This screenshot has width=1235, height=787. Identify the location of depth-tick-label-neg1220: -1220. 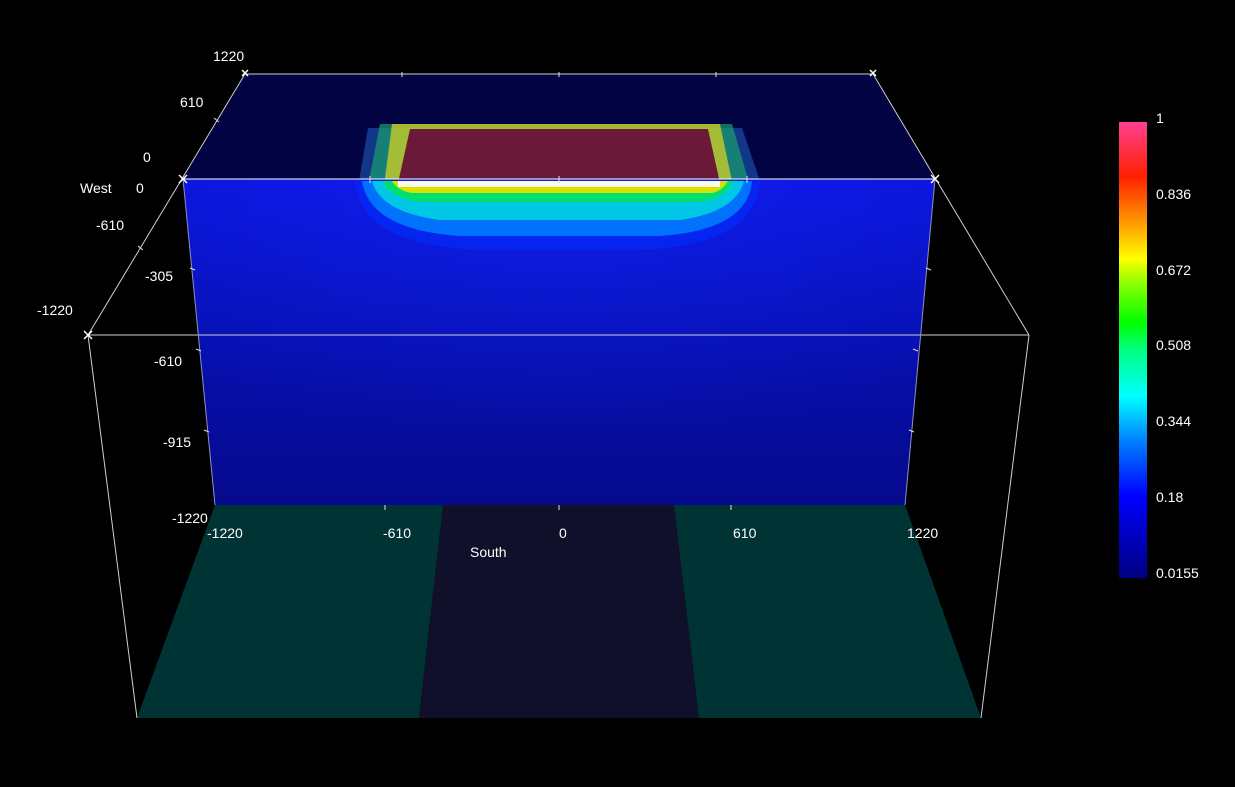
(190, 518).